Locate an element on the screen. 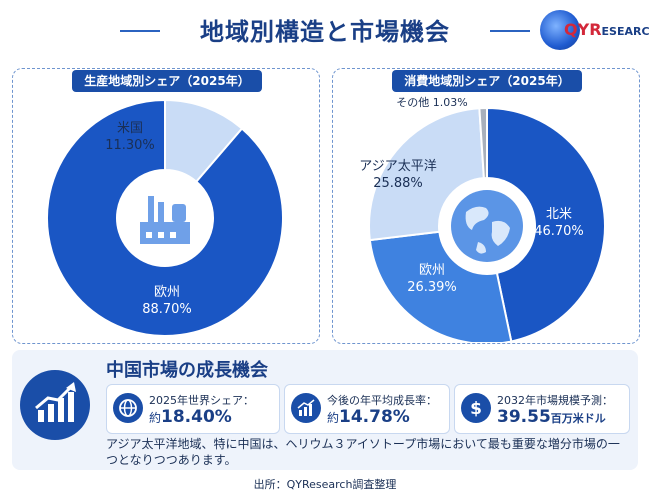 This screenshot has width=650, height=494. slice-value-1: 11.30% is located at coordinates (130, 145).